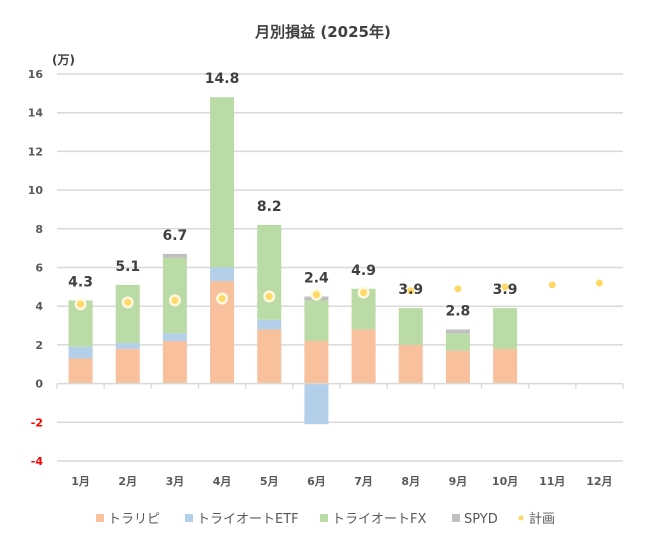 The width and height of the screenshot is (646, 554). Describe the element at coordinates (552, 481) in the screenshot. I see `x-tick-label: 11月` at that location.